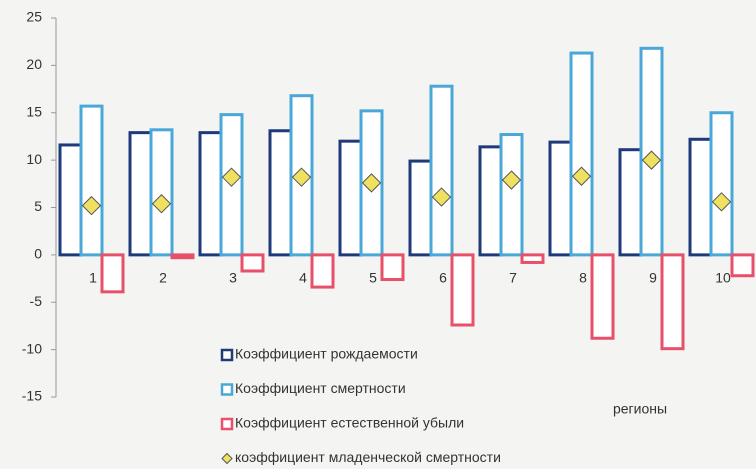 The width and height of the screenshot is (756, 469). Describe the element at coordinates (373, 278) in the screenshot. I see `x-tick-label: 5` at that location.